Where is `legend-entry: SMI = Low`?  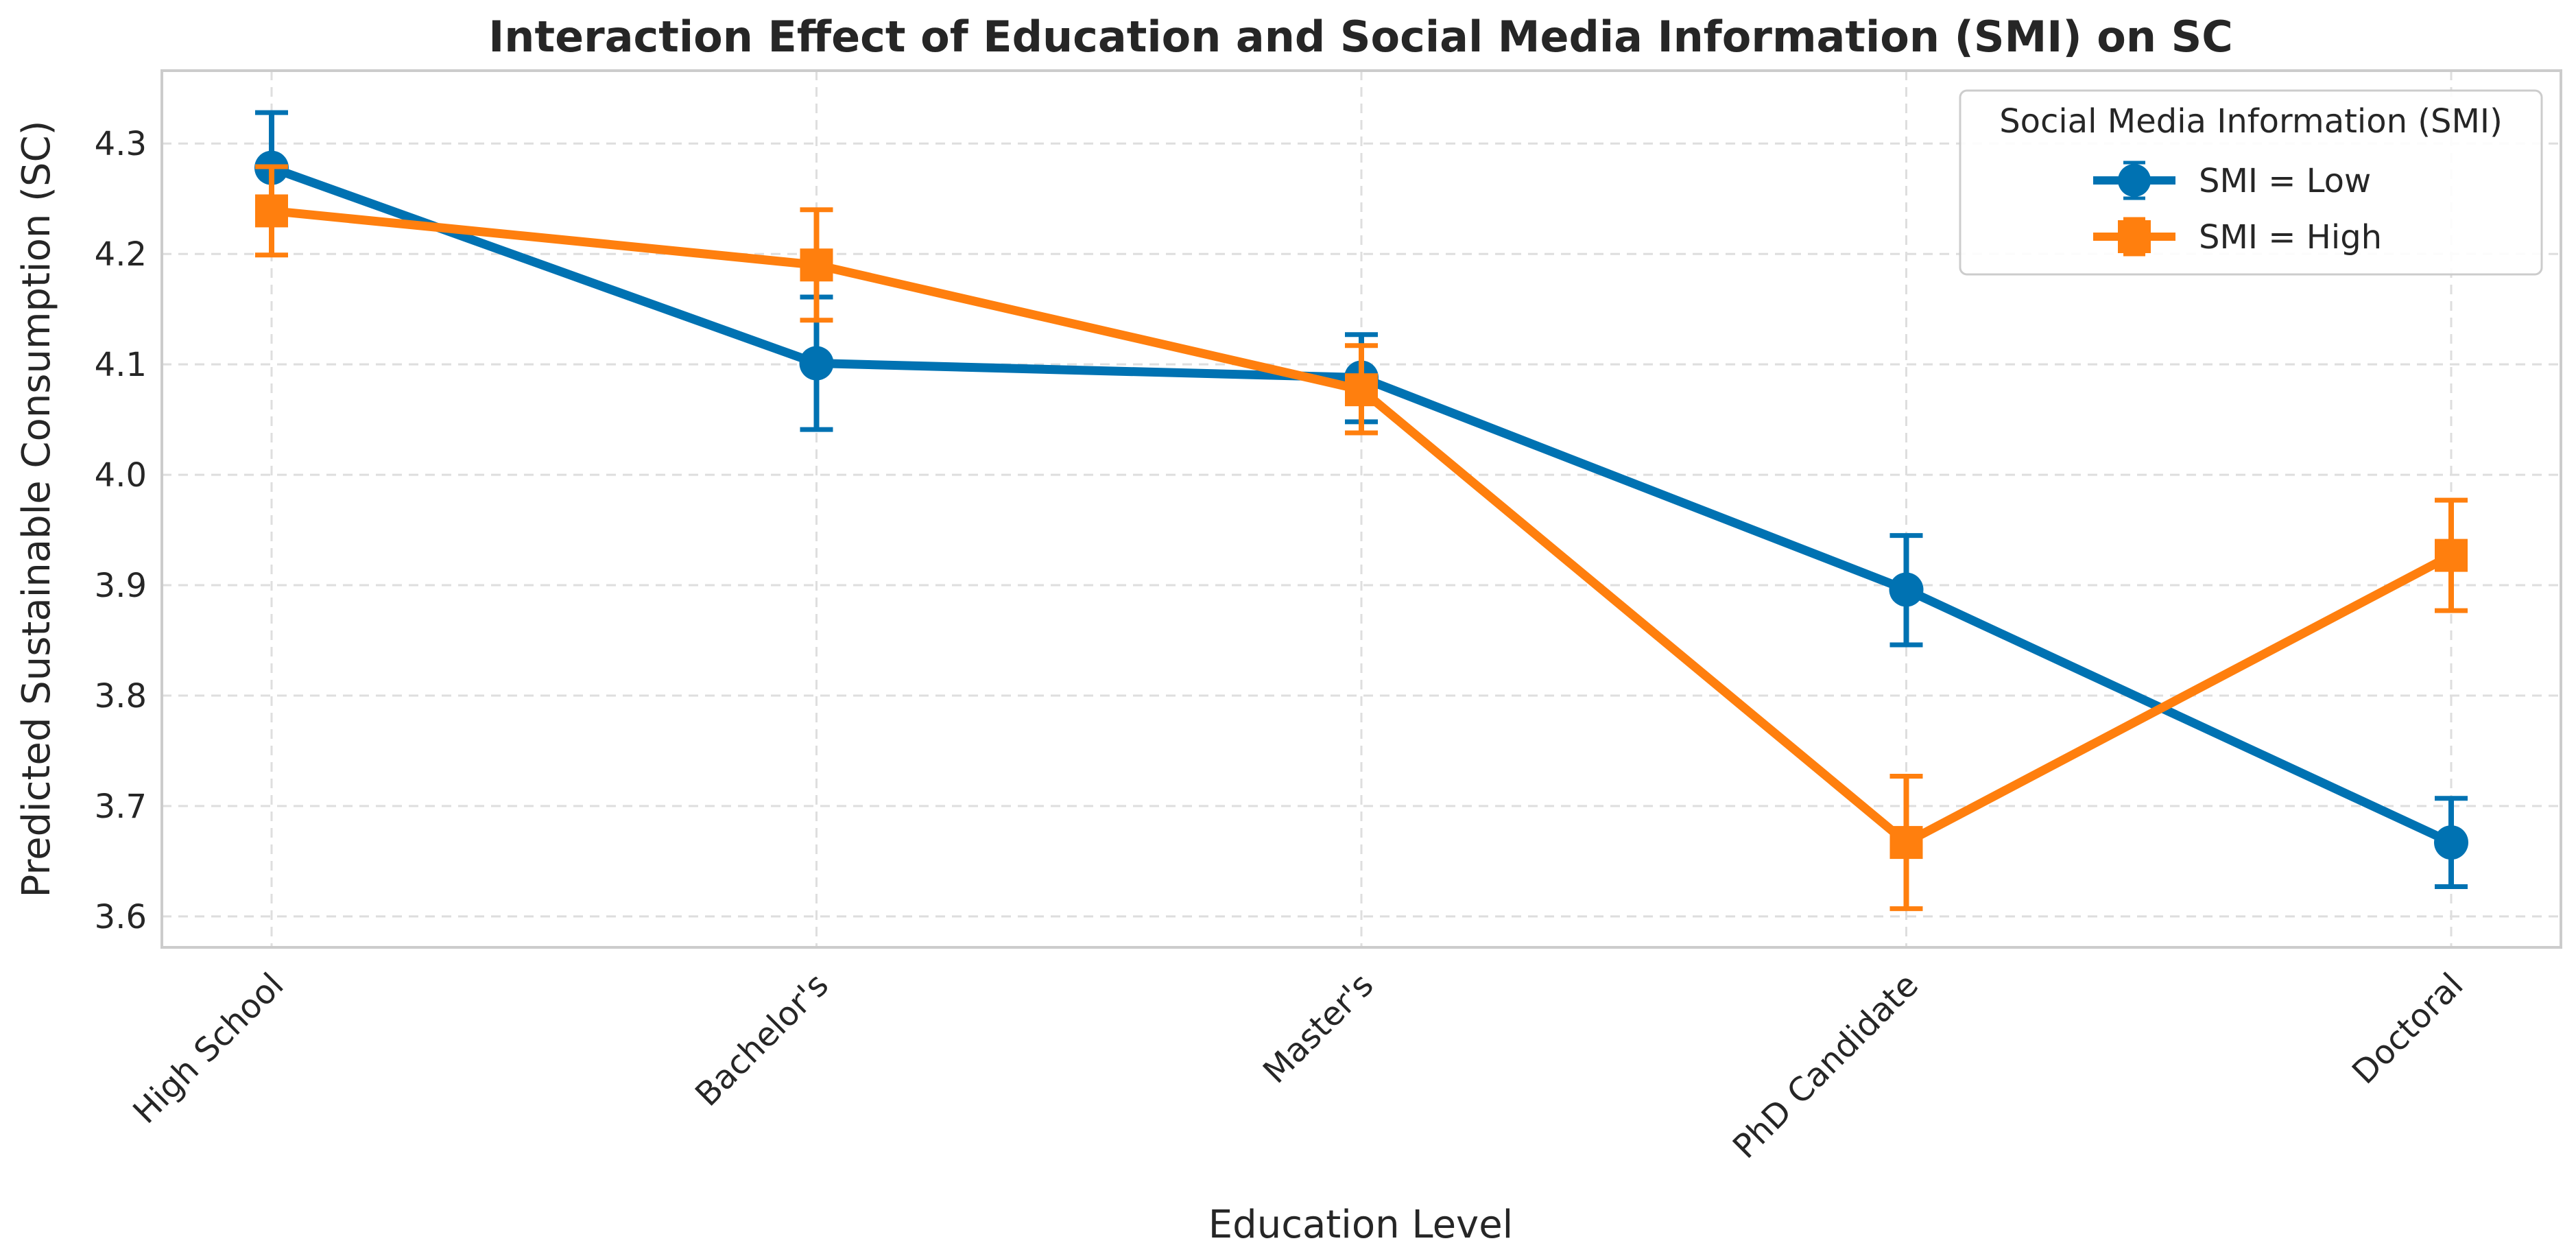 legend-entry: SMI = Low is located at coordinates (2232, 180).